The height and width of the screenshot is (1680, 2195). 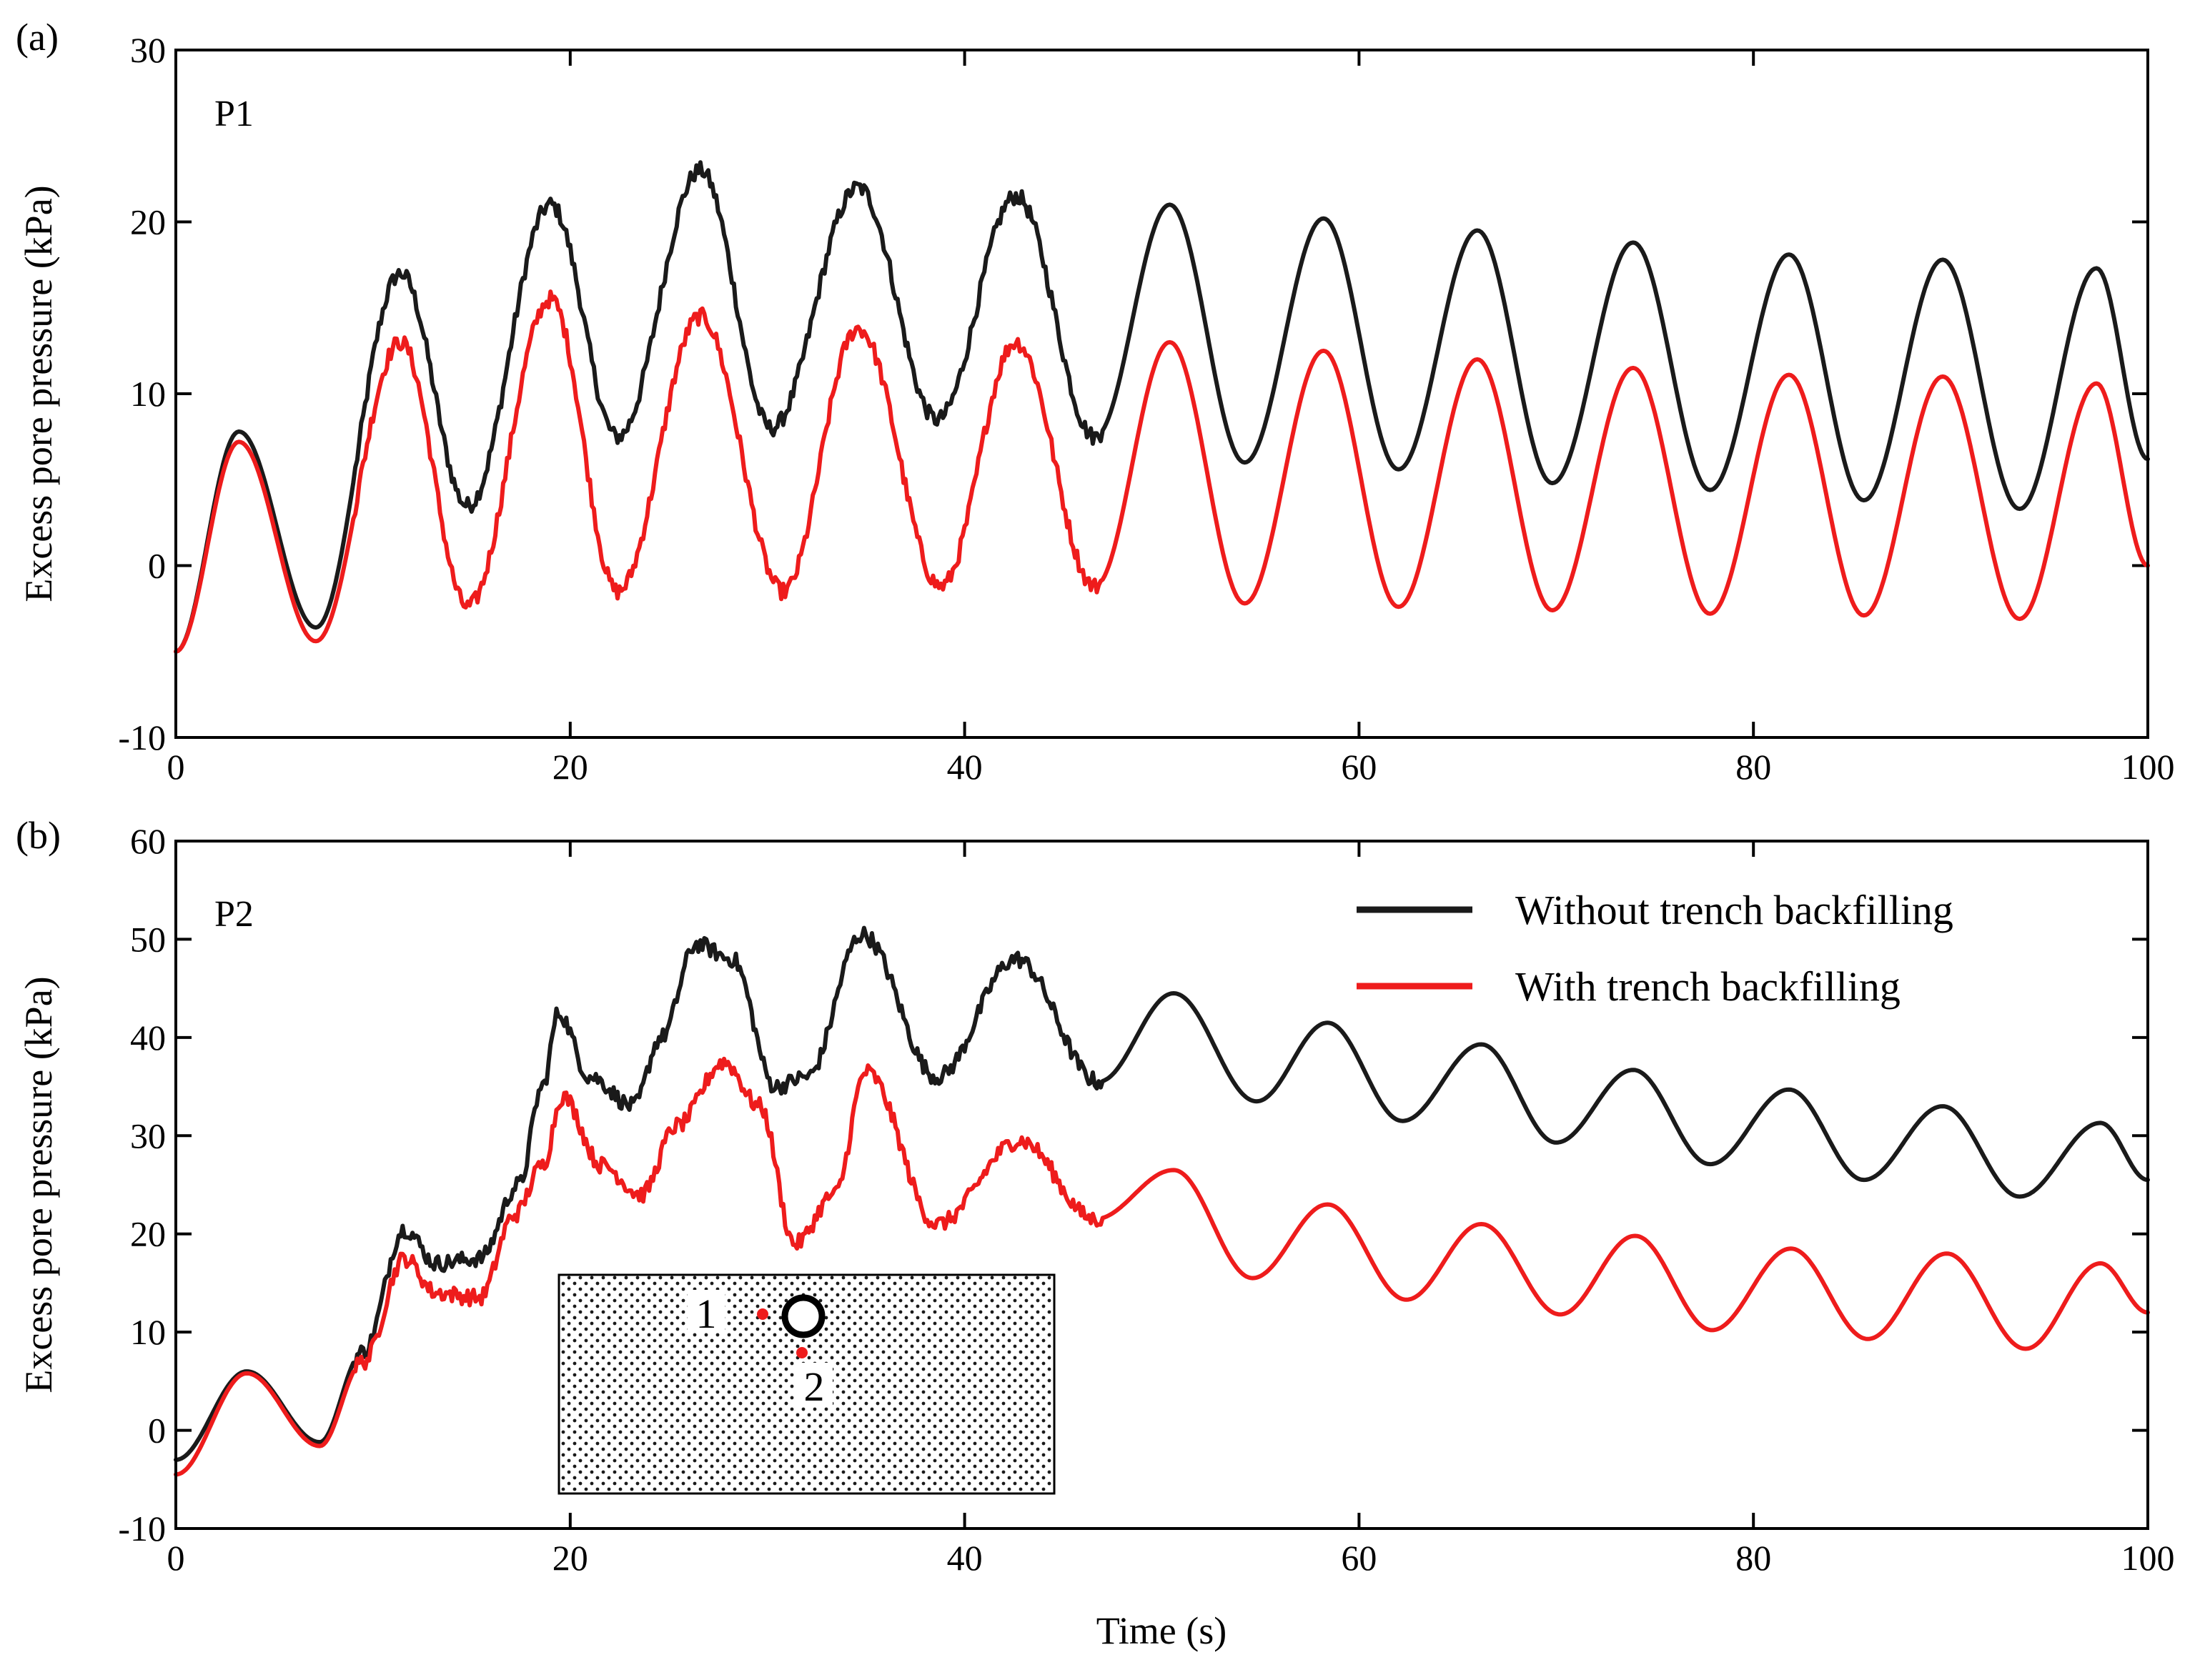 I want to click on inset-label-1-bg, so click(x=706, y=1311).